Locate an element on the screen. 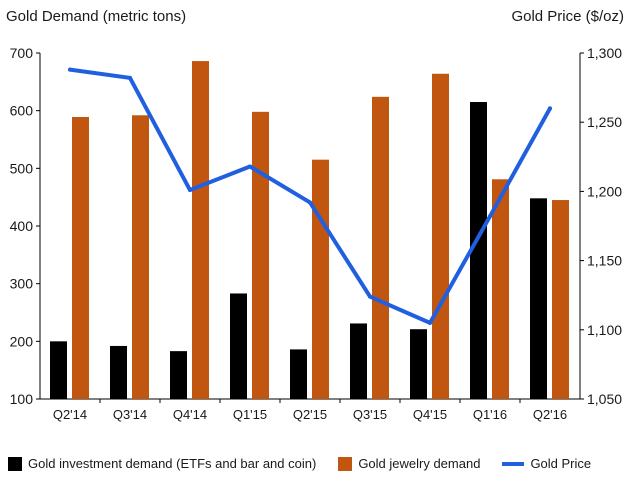  left-tick-label: 700 is located at coordinates (22, 53).